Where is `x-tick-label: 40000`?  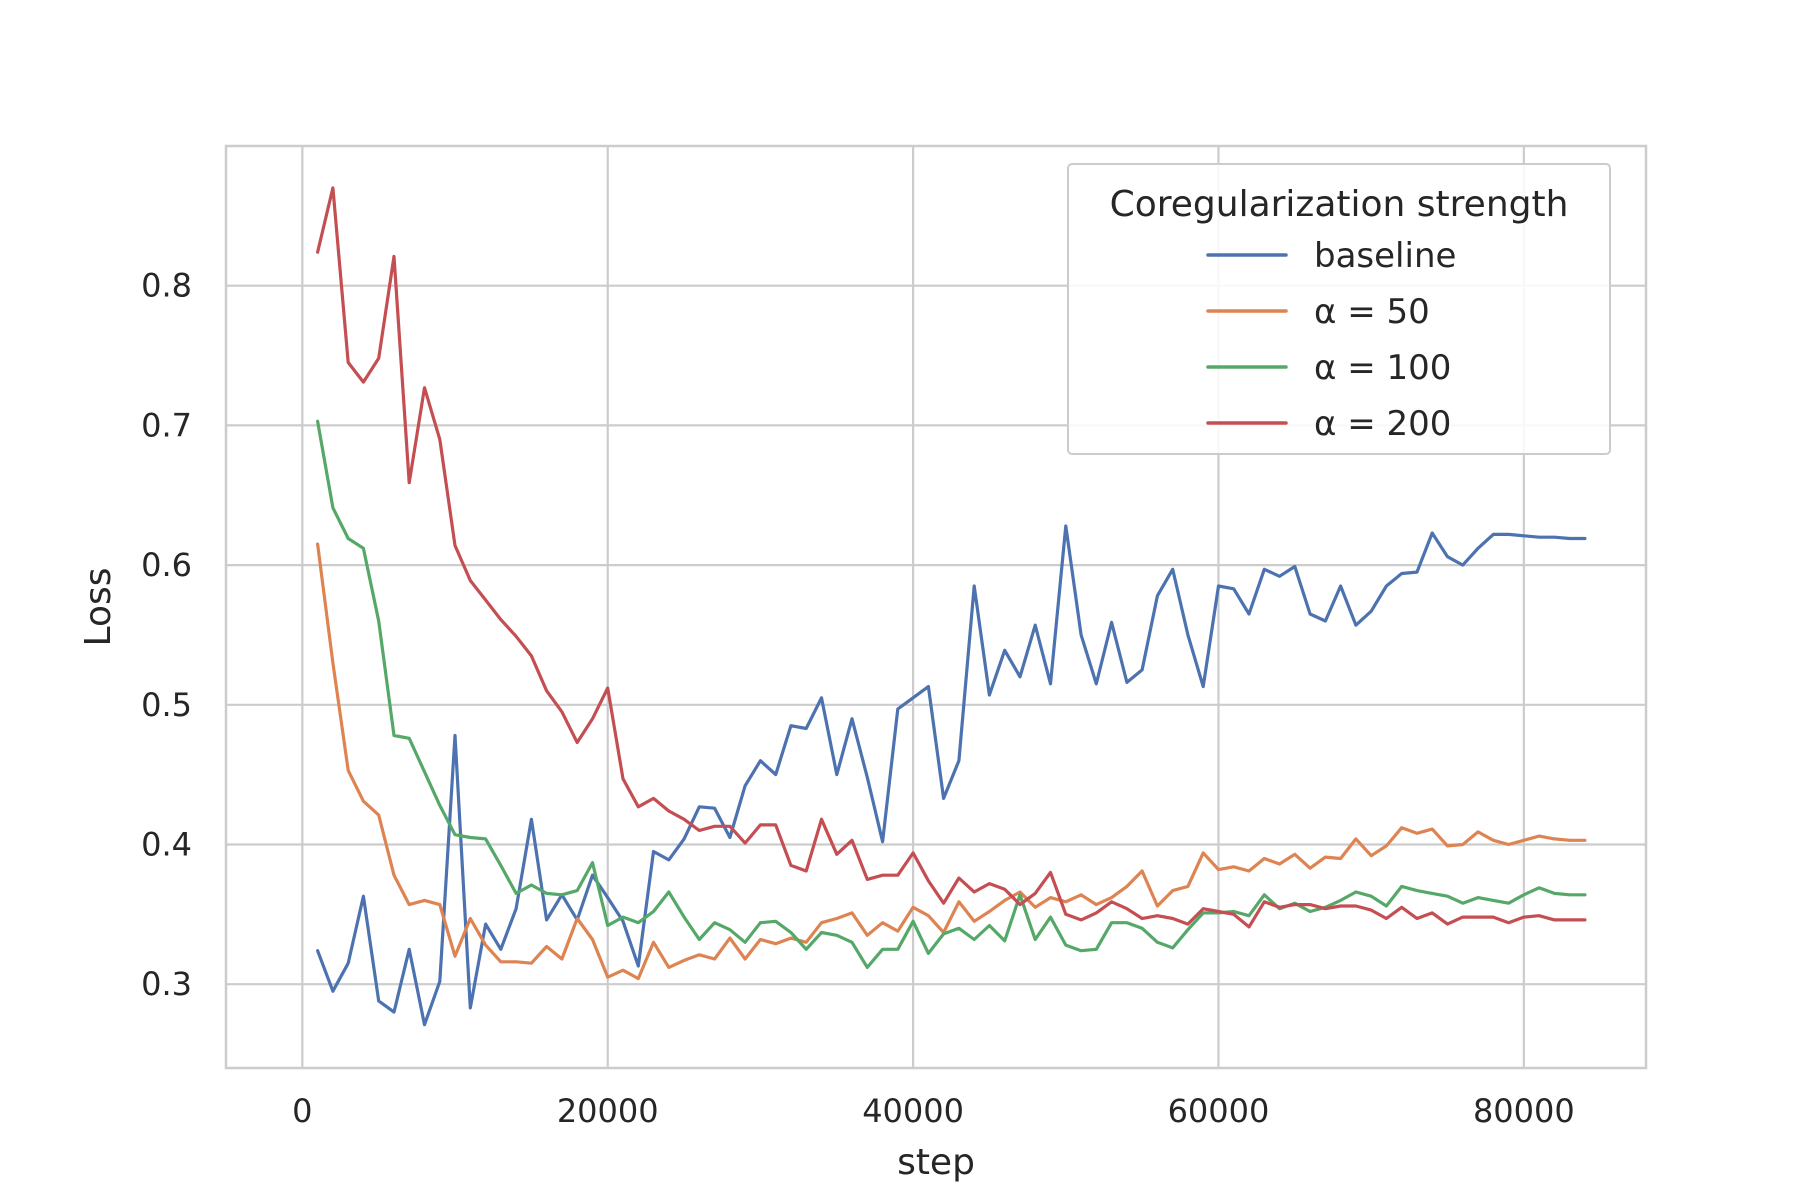 x-tick-label: 40000 is located at coordinates (913, 1111).